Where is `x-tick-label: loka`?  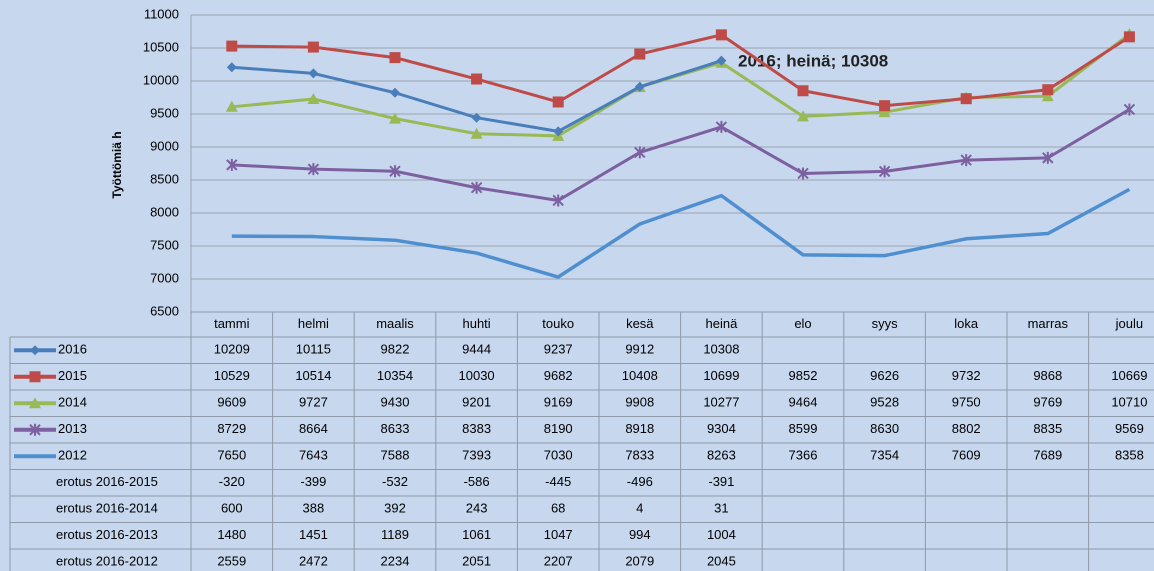 x-tick-label: loka is located at coordinates (966, 323).